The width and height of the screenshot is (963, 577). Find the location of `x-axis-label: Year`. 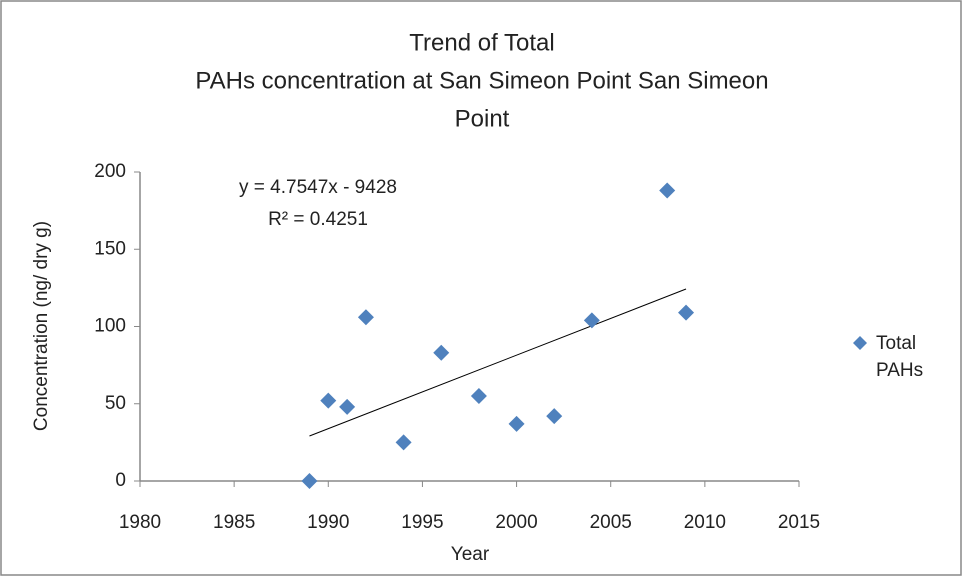

x-axis-label: Year is located at coordinates (470, 554).